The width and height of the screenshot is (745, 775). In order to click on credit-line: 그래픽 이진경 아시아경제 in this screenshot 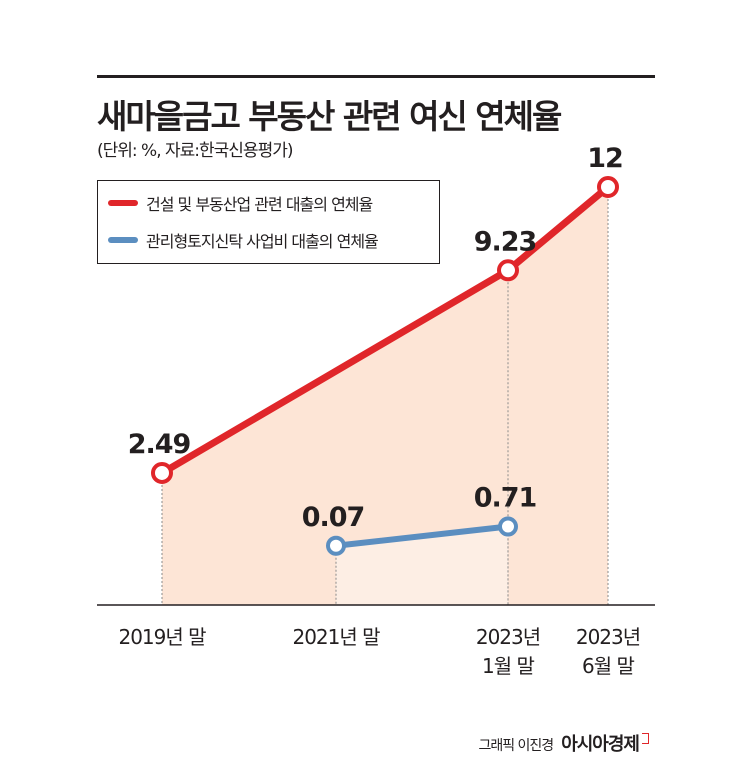, I will do `click(563, 743)`.